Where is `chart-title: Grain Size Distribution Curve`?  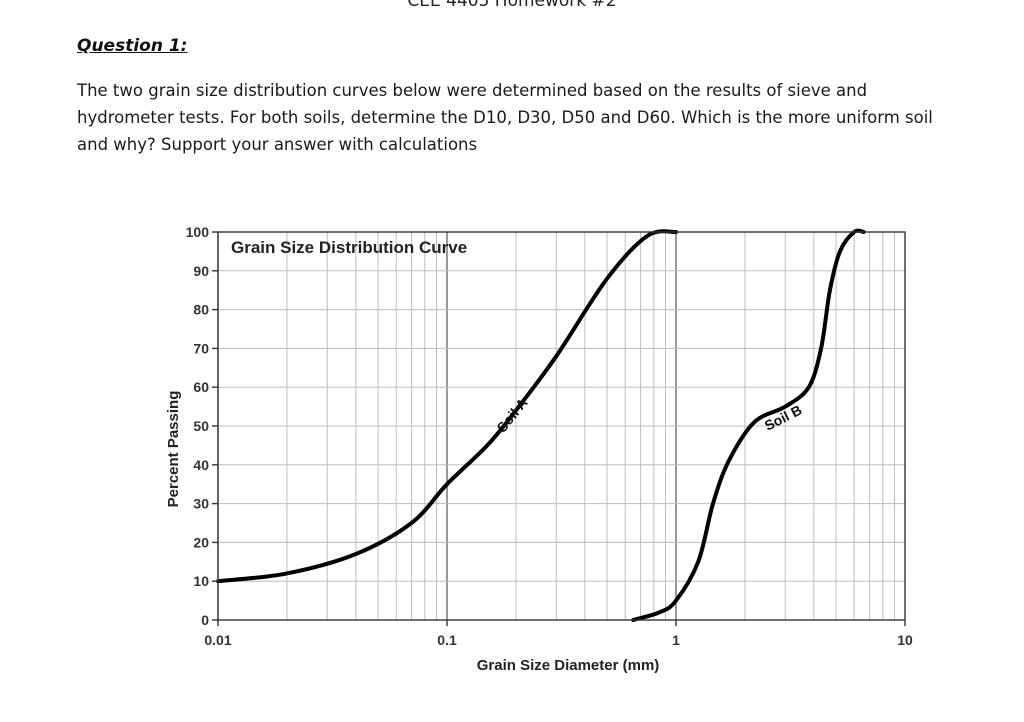 chart-title: Grain Size Distribution Curve is located at coordinates (349, 247).